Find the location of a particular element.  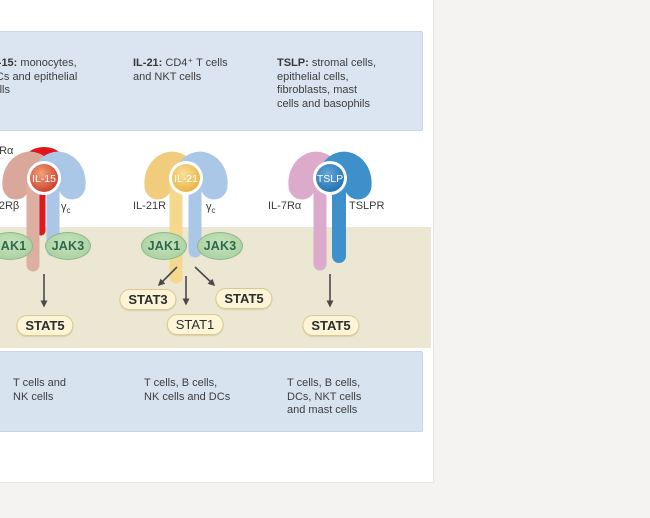

target-il21-line1: T cells, B cells, is located at coordinates (181, 383).